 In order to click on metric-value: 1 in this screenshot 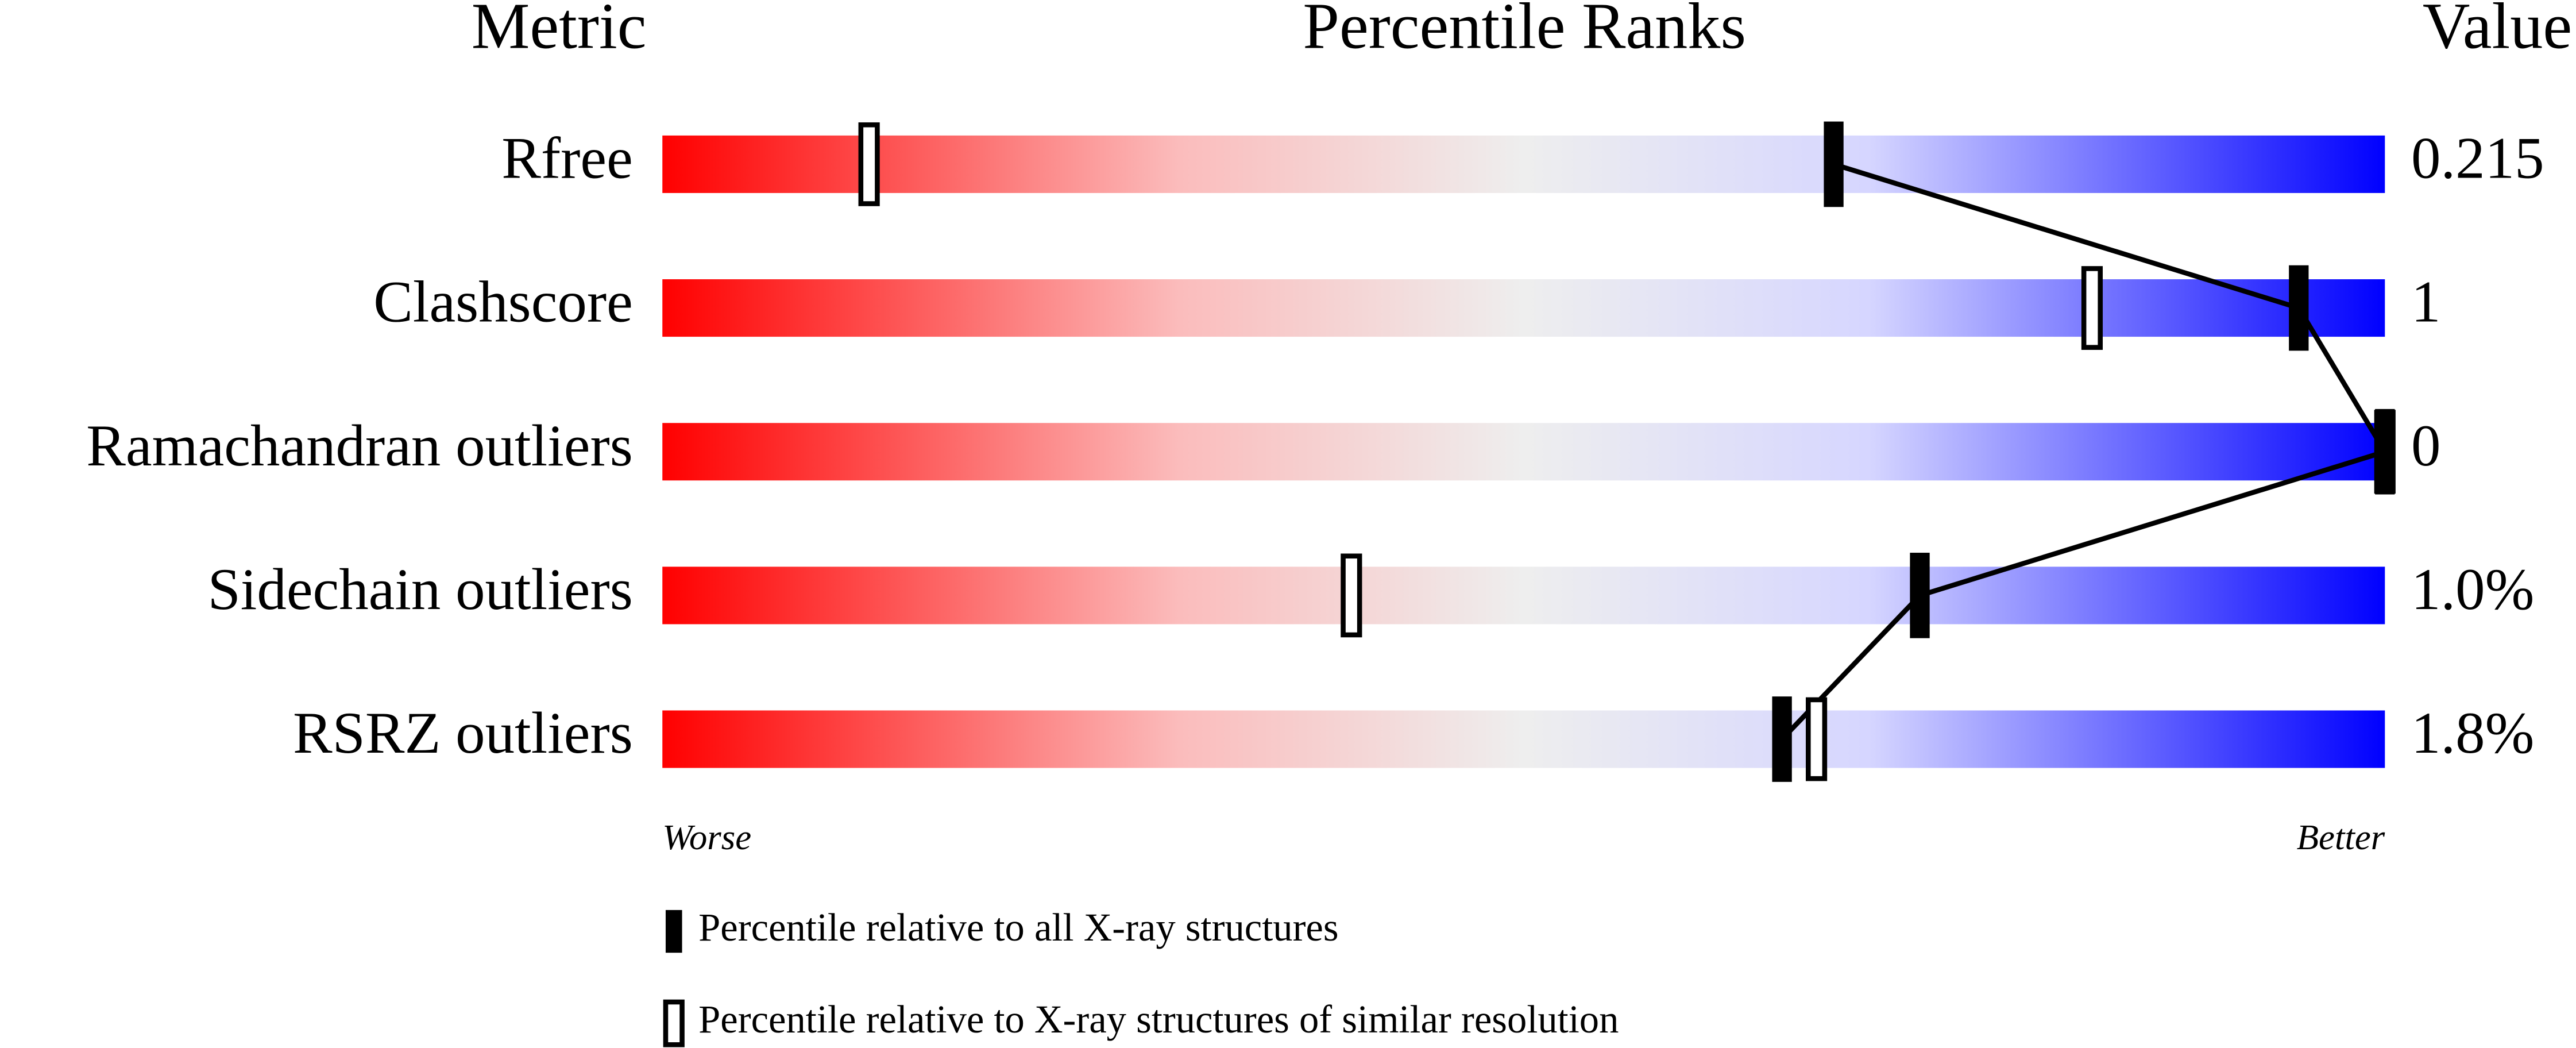, I will do `click(2425, 302)`.